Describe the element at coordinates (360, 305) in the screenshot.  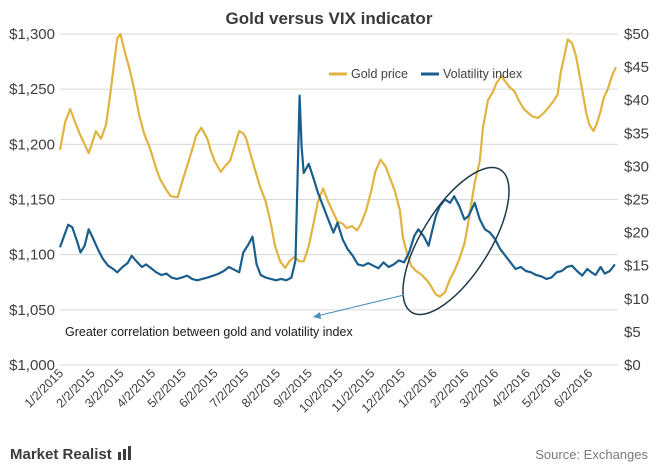
I see `annotation-arrow-line` at that location.